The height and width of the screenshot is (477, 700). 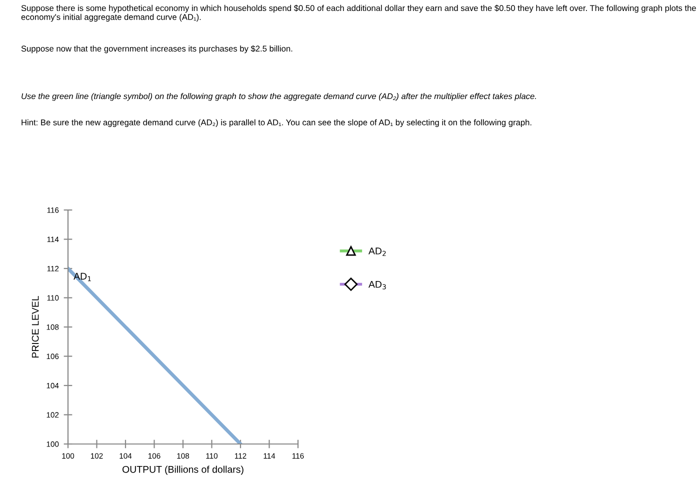 What do you see at coordinates (183, 470) in the screenshot?
I see `x-axis-title: OUTPUT (Billions of dollars)` at bounding box center [183, 470].